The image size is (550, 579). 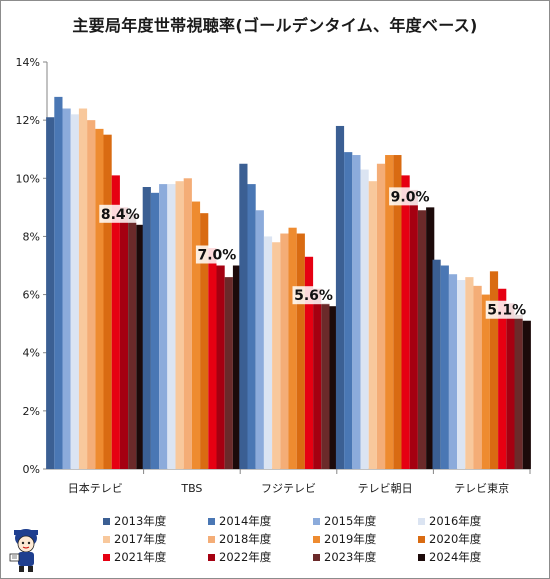 I want to click on legend-item: 2014年度, so click(x=260, y=521).